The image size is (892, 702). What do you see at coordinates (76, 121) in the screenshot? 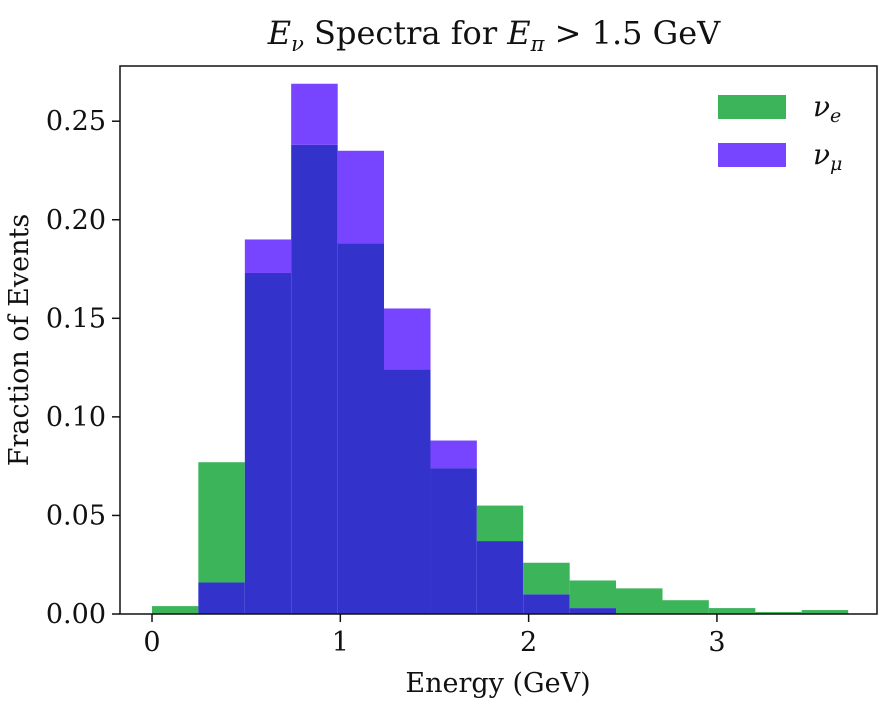
I see `y-tick-label: 0.25` at bounding box center [76, 121].